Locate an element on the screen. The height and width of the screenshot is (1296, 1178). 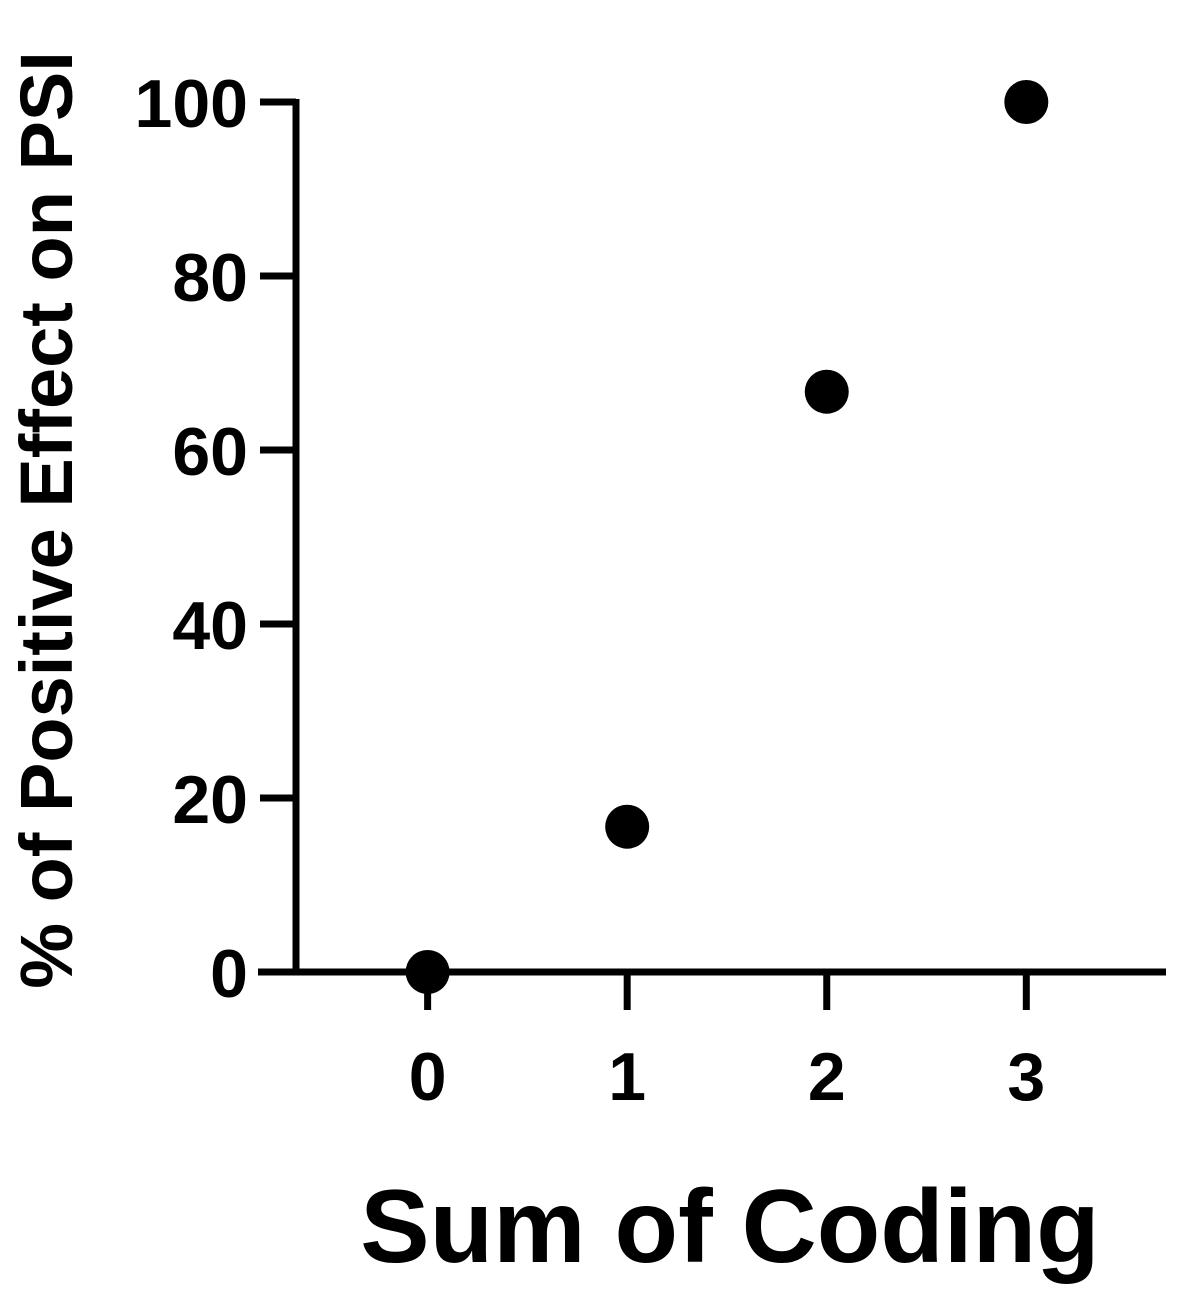
x-tick-label: 3 is located at coordinates (1026, 1077).